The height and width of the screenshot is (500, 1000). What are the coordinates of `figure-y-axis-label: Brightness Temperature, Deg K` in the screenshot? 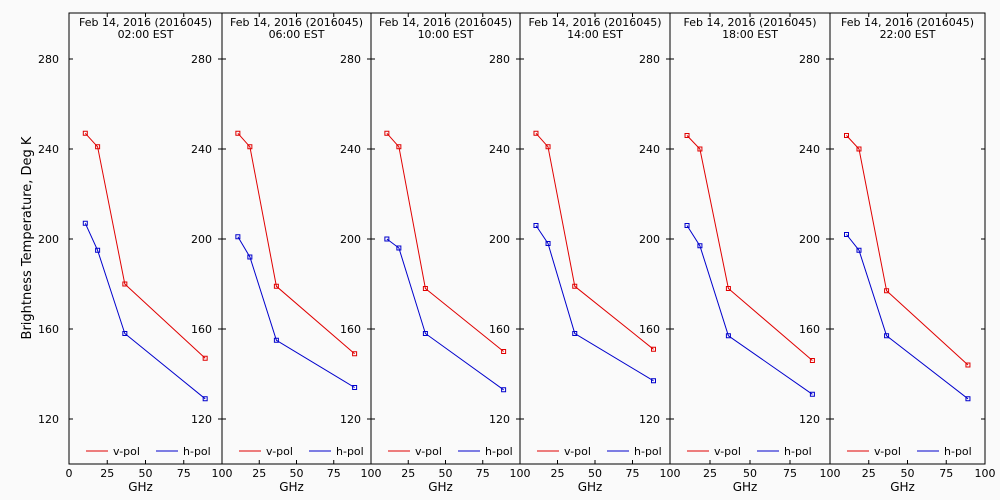 It's located at (27, 237).